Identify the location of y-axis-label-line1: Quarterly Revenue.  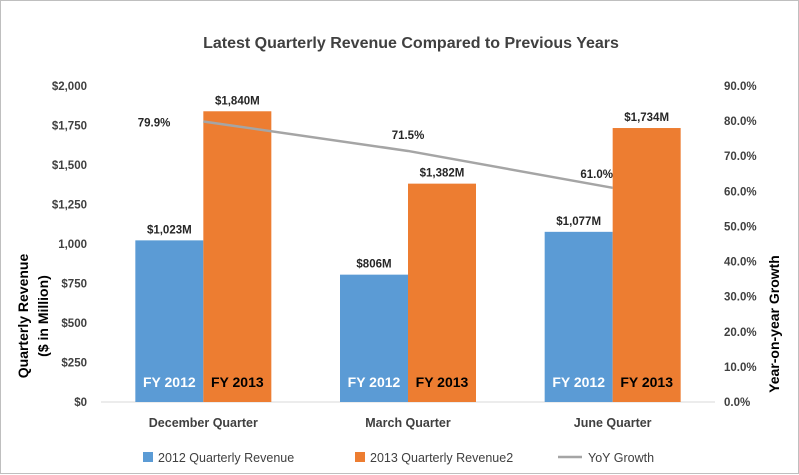
(23, 316).